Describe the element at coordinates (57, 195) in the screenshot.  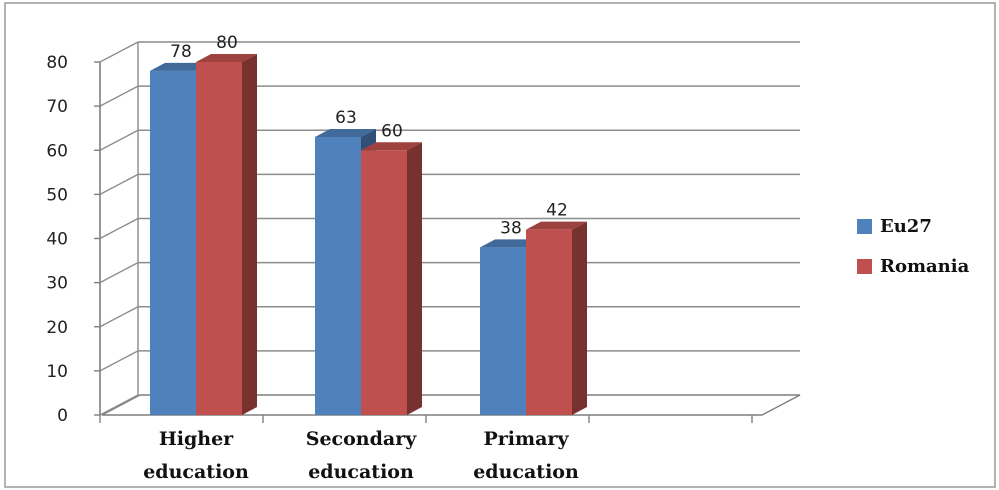
I see `y-tick-label: 50` at that location.